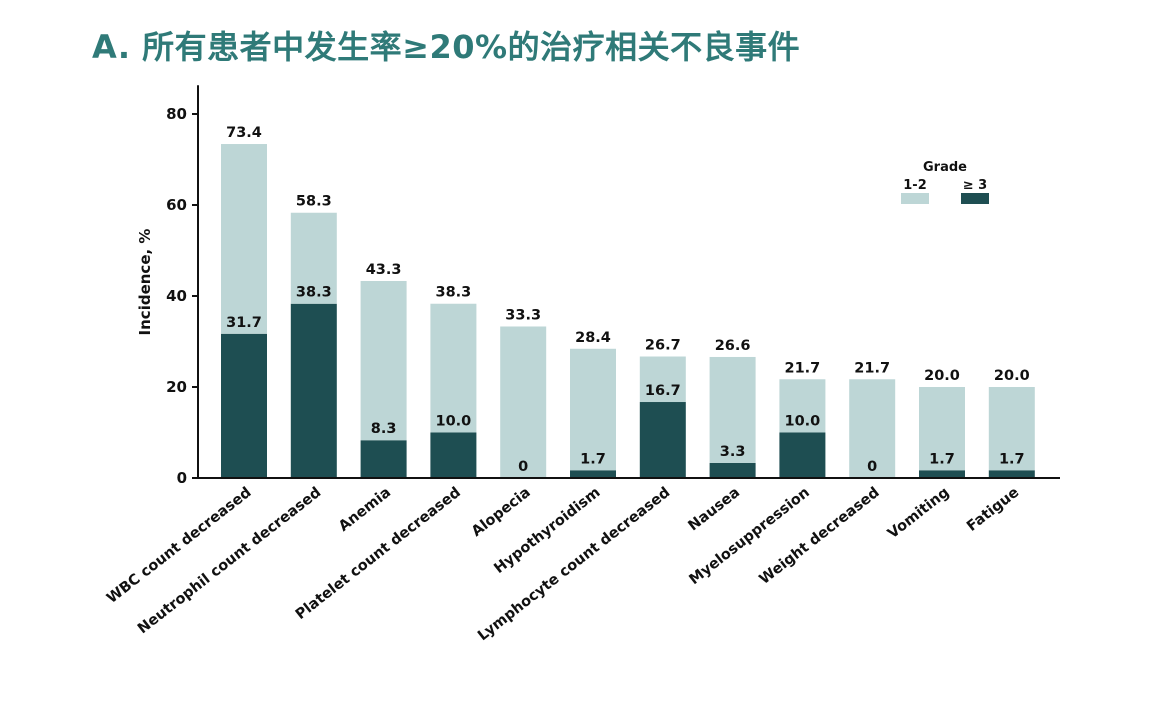  Describe the element at coordinates (501, 513) in the screenshot. I see `category-label: Alopecia` at that location.